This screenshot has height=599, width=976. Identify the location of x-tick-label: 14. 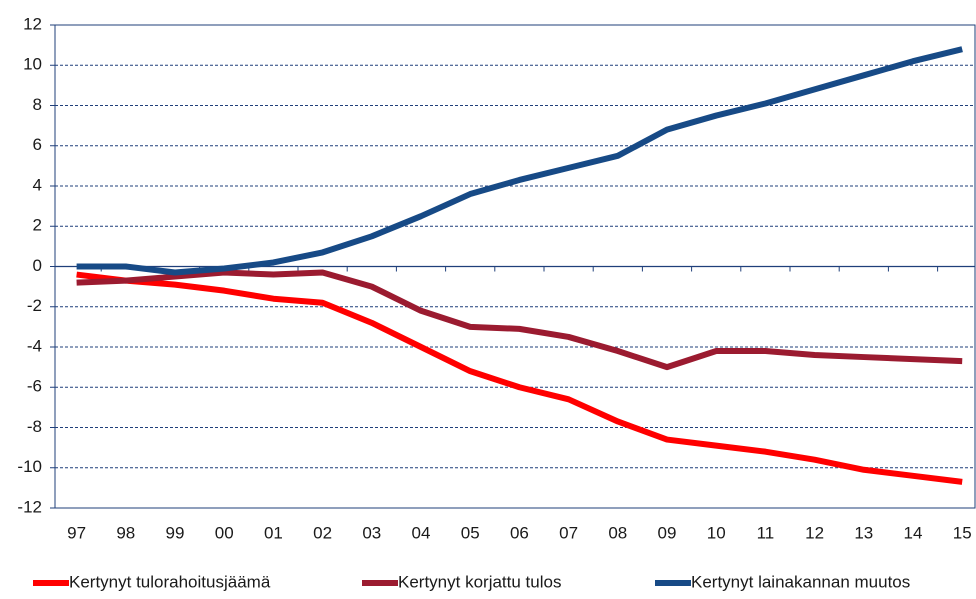
(913, 532).